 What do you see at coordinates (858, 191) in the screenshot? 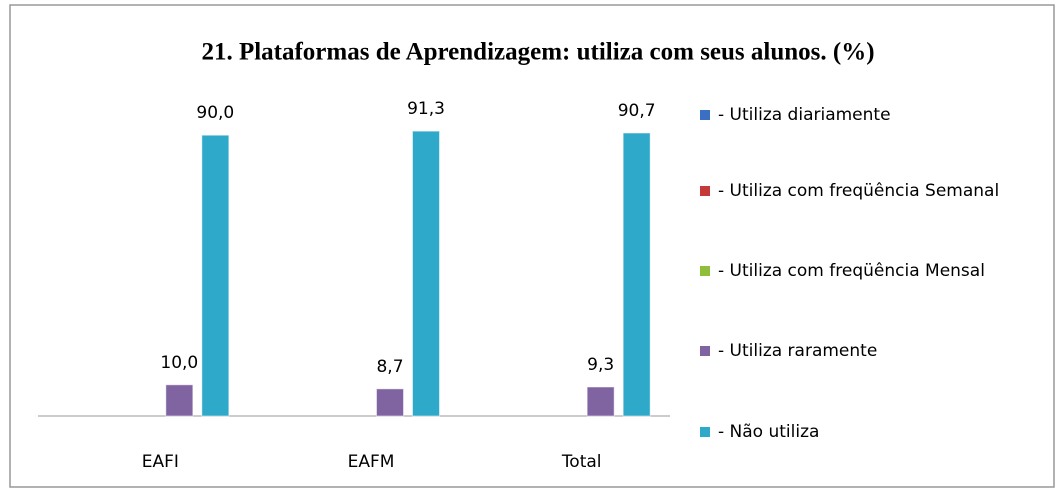
I see `legend-label: - Utiliza com freqüência Semanal` at bounding box center [858, 191].